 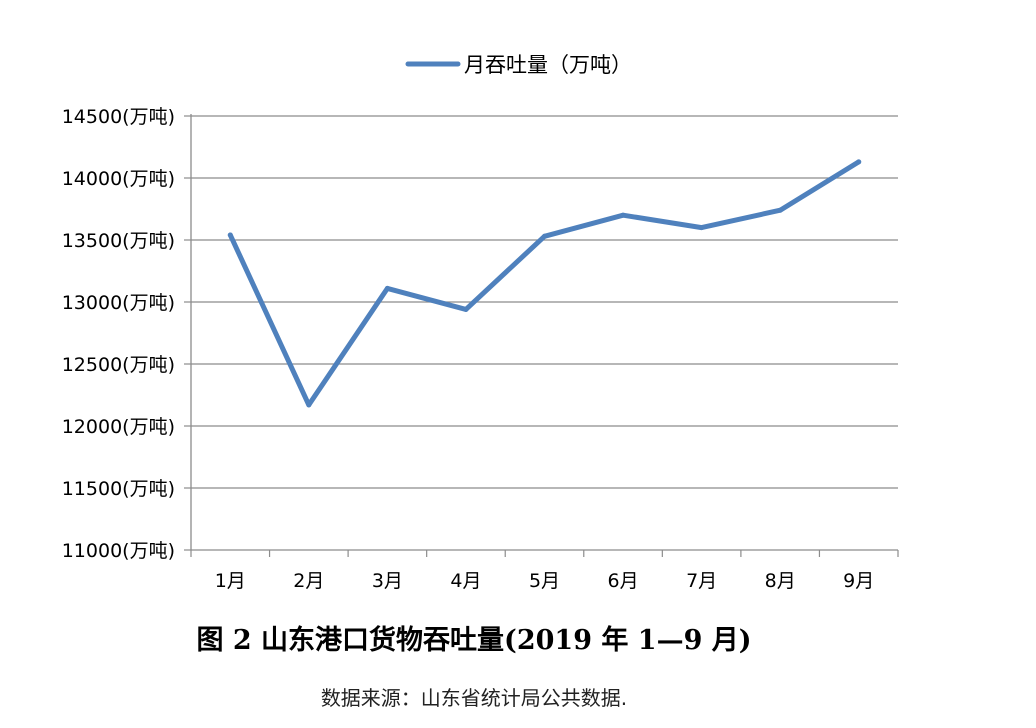 What do you see at coordinates (118, 303) in the screenshot?
I see `y-tick-label-13000: 13000(万吨)` at bounding box center [118, 303].